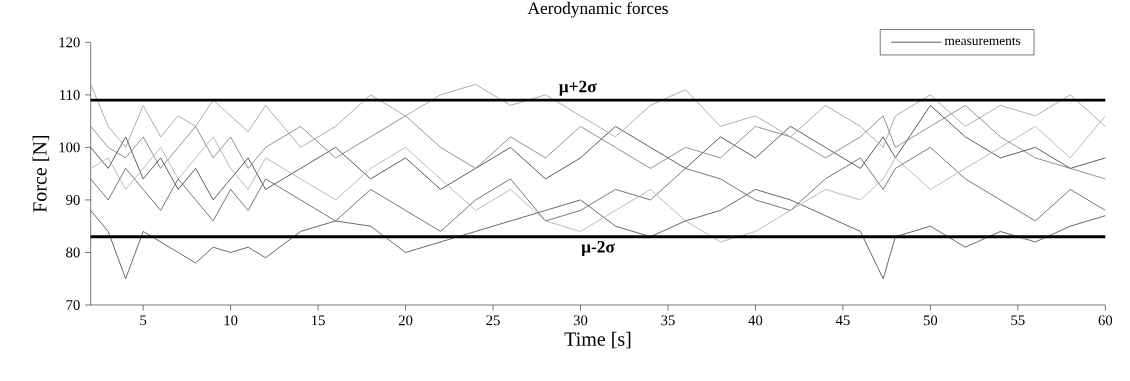  What do you see at coordinates (597, 340) in the screenshot?
I see `x-axis-title: Time [s]` at bounding box center [597, 340].